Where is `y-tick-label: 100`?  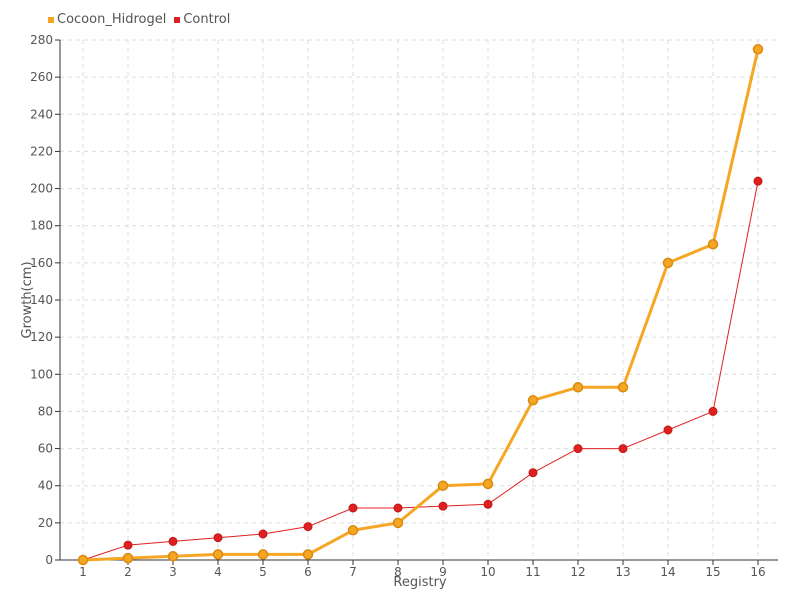
y-tick-label: 100 is located at coordinates (41, 374).